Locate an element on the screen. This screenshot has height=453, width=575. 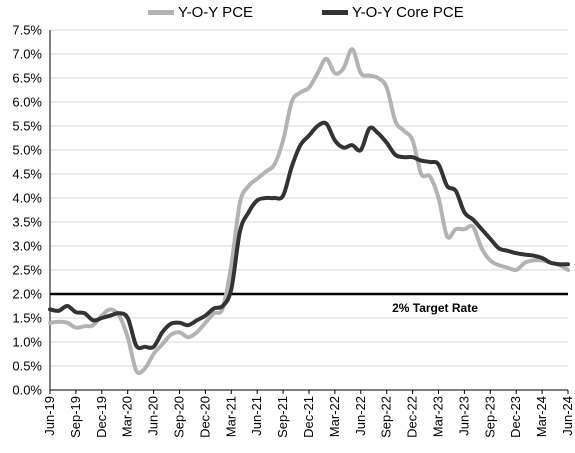
x-tick-label: Dec-23 is located at coordinates (515, 417).